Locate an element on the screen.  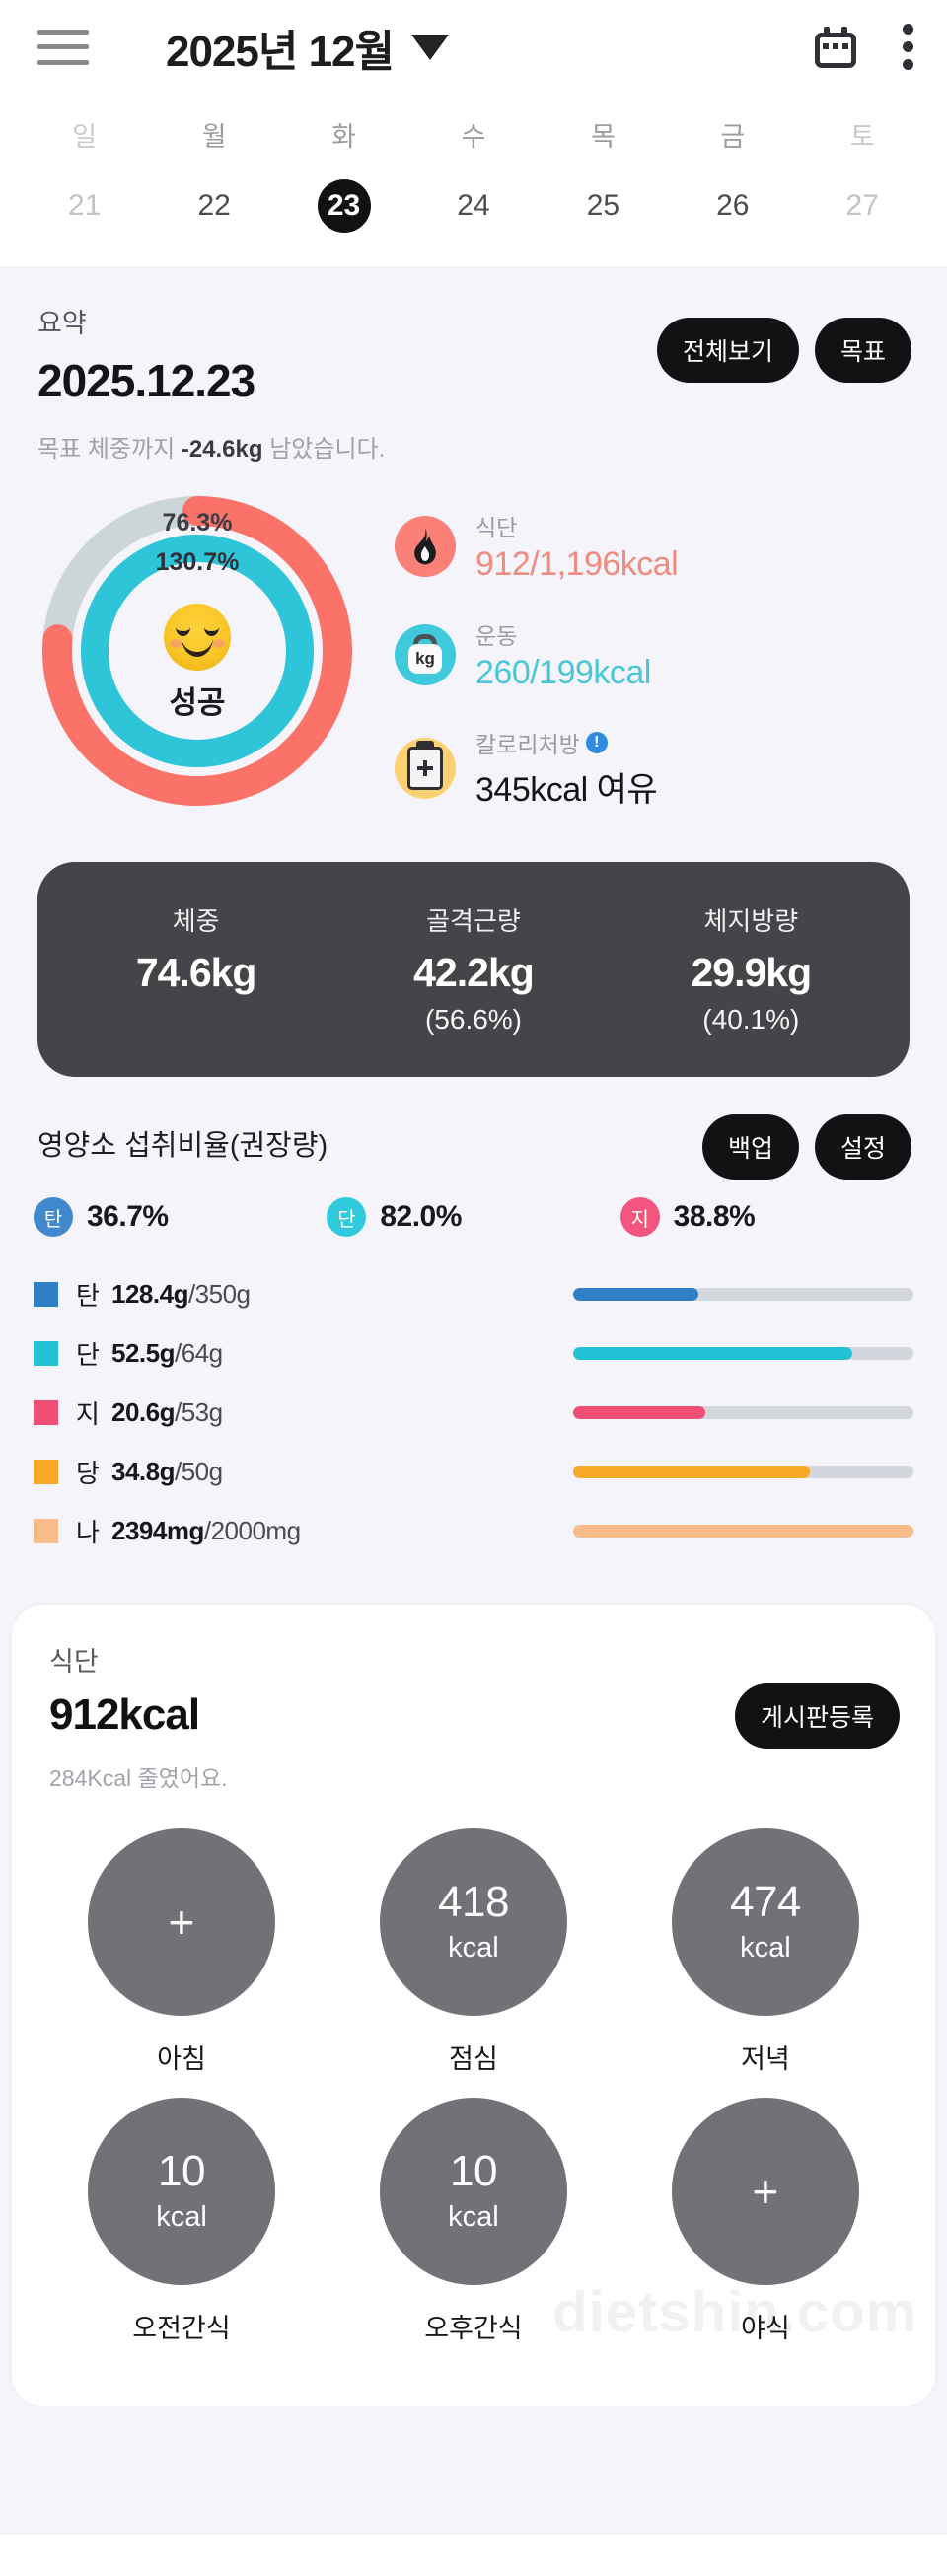
meal-slot-label: 점심 is located at coordinates (473, 2059).